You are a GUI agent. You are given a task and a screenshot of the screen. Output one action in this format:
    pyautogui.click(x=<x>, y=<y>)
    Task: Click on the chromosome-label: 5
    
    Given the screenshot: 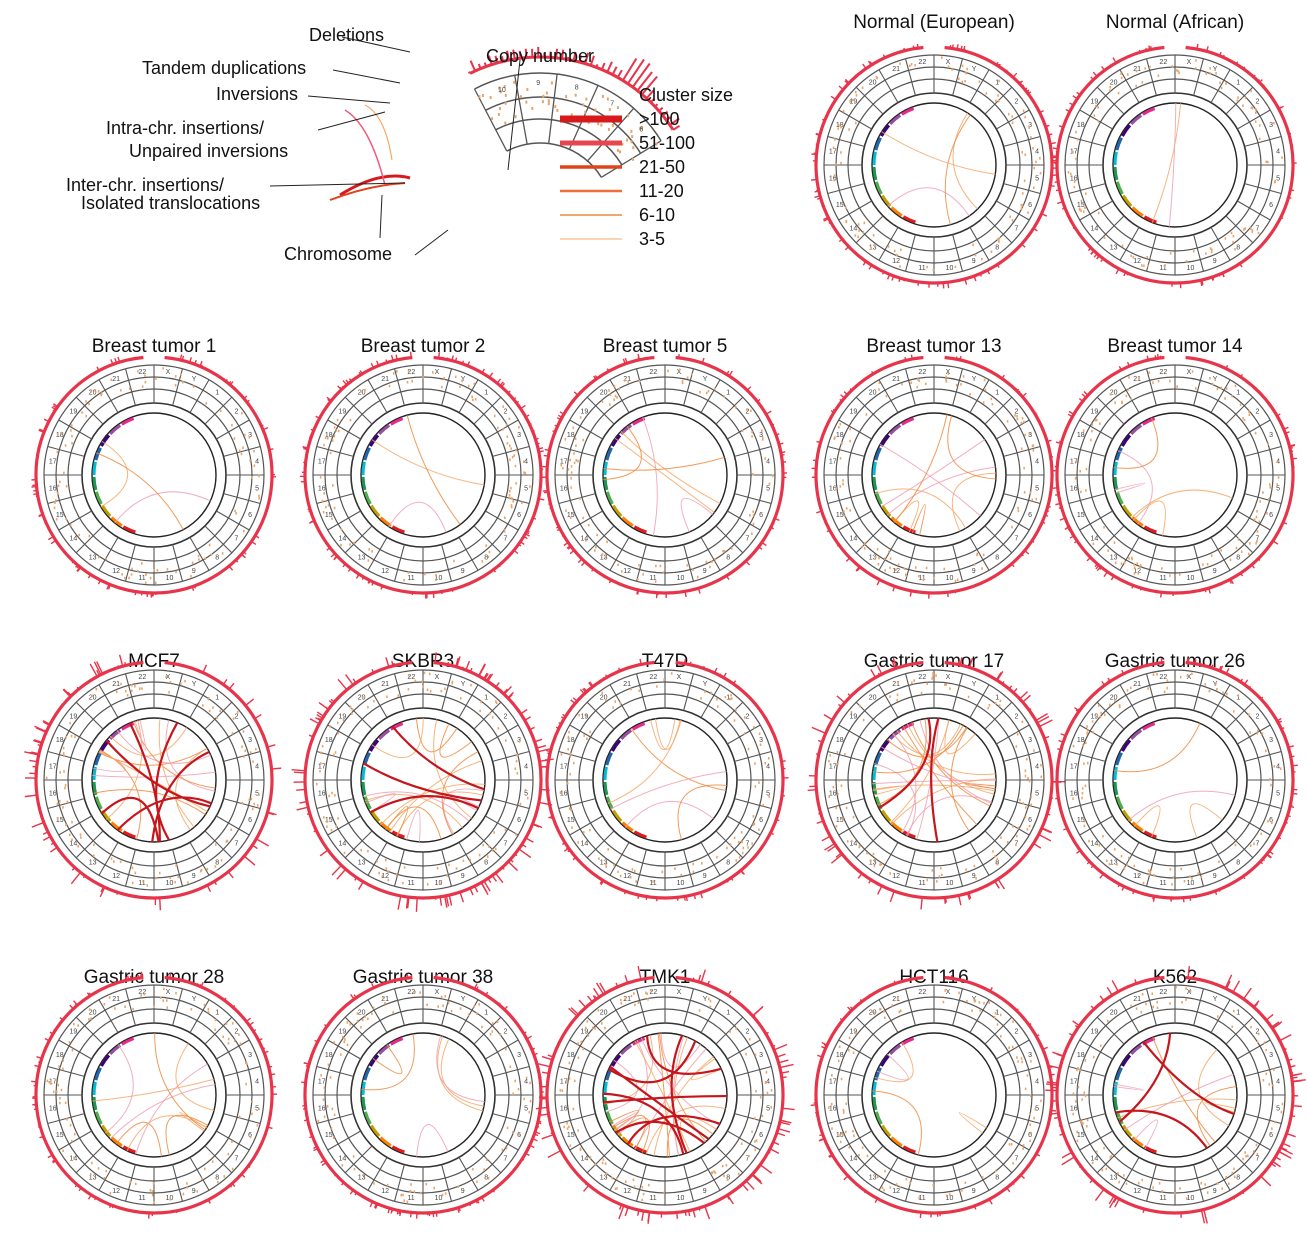 What is the action you would take?
    pyautogui.click(x=1037, y=1109)
    